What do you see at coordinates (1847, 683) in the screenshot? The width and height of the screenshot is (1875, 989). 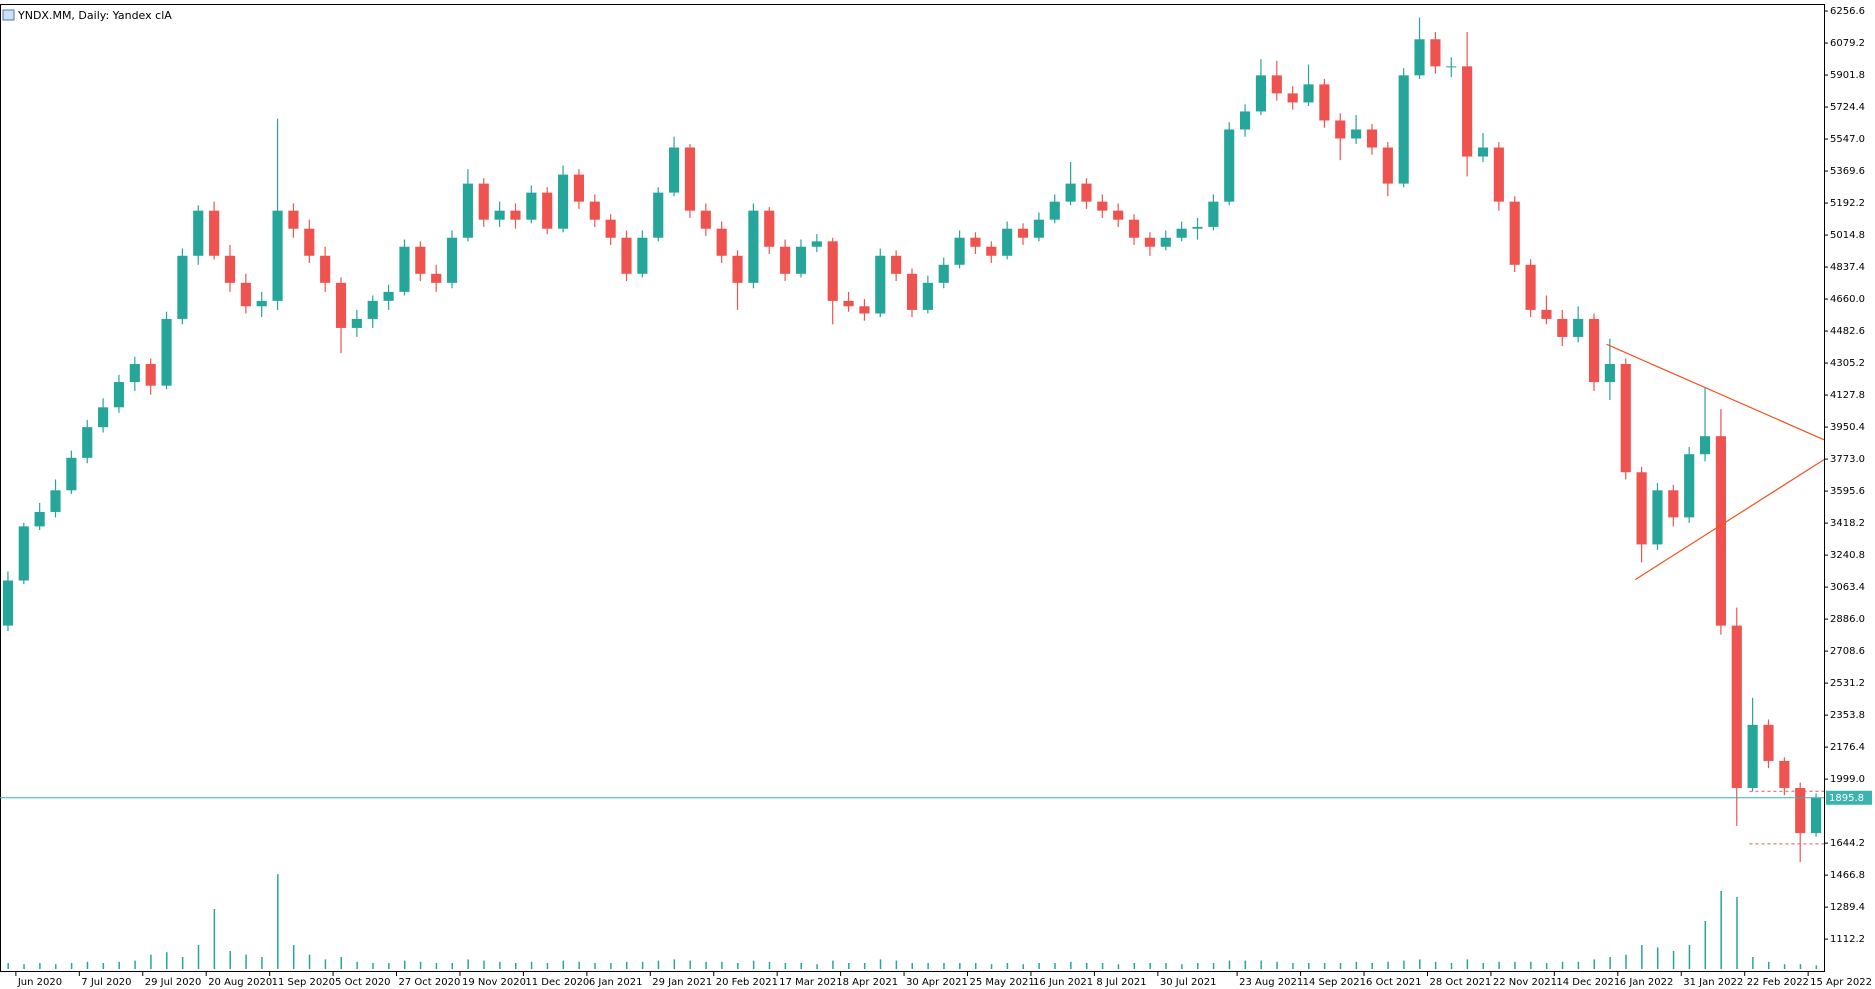 I see `y-tick-label: 2531.2` at bounding box center [1847, 683].